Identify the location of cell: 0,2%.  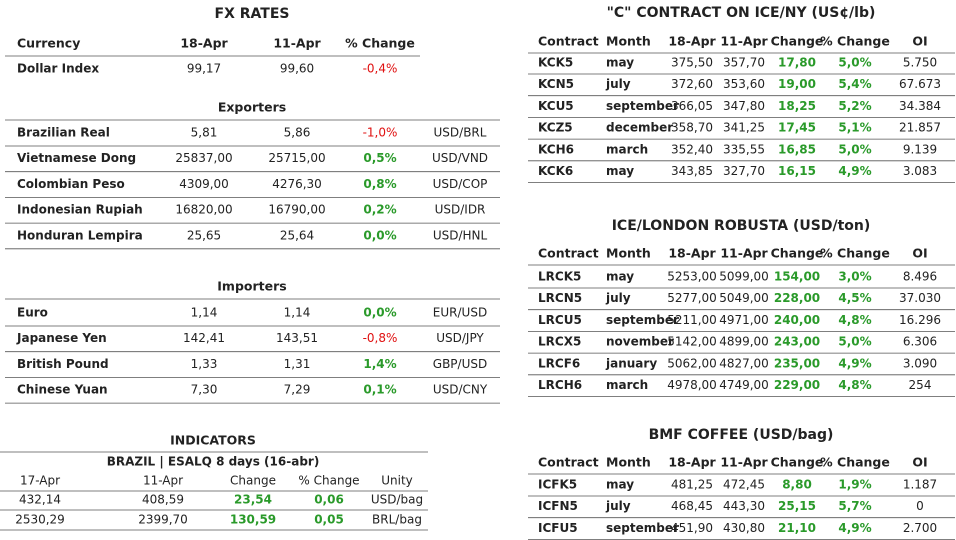
(379, 210).